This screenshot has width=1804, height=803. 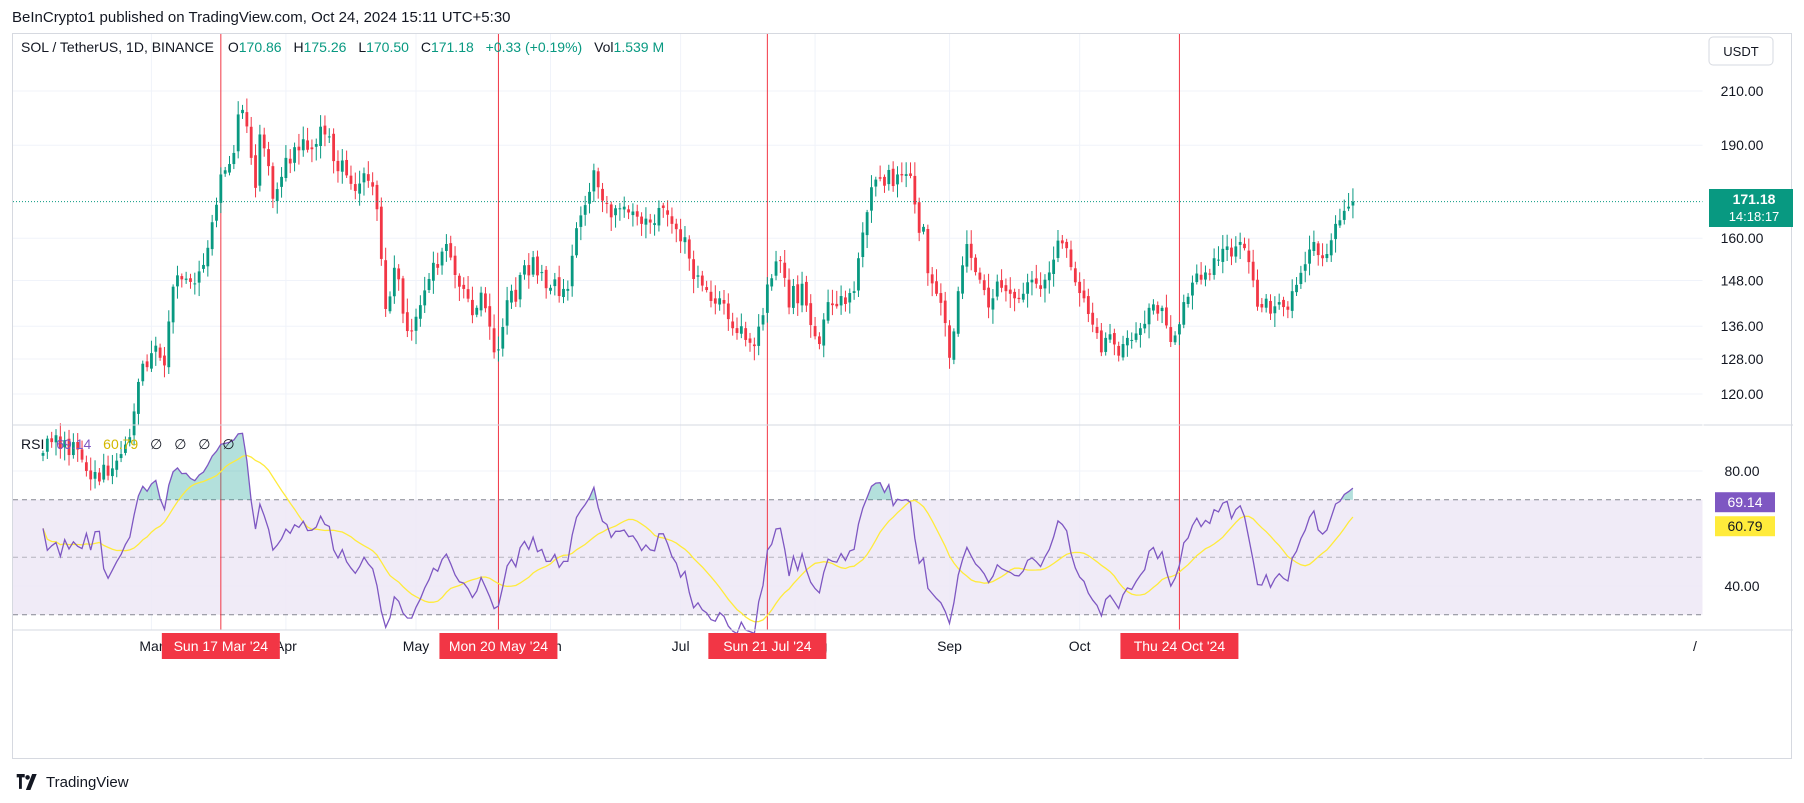 I want to click on low-label: L, so click(x=362, y=47).